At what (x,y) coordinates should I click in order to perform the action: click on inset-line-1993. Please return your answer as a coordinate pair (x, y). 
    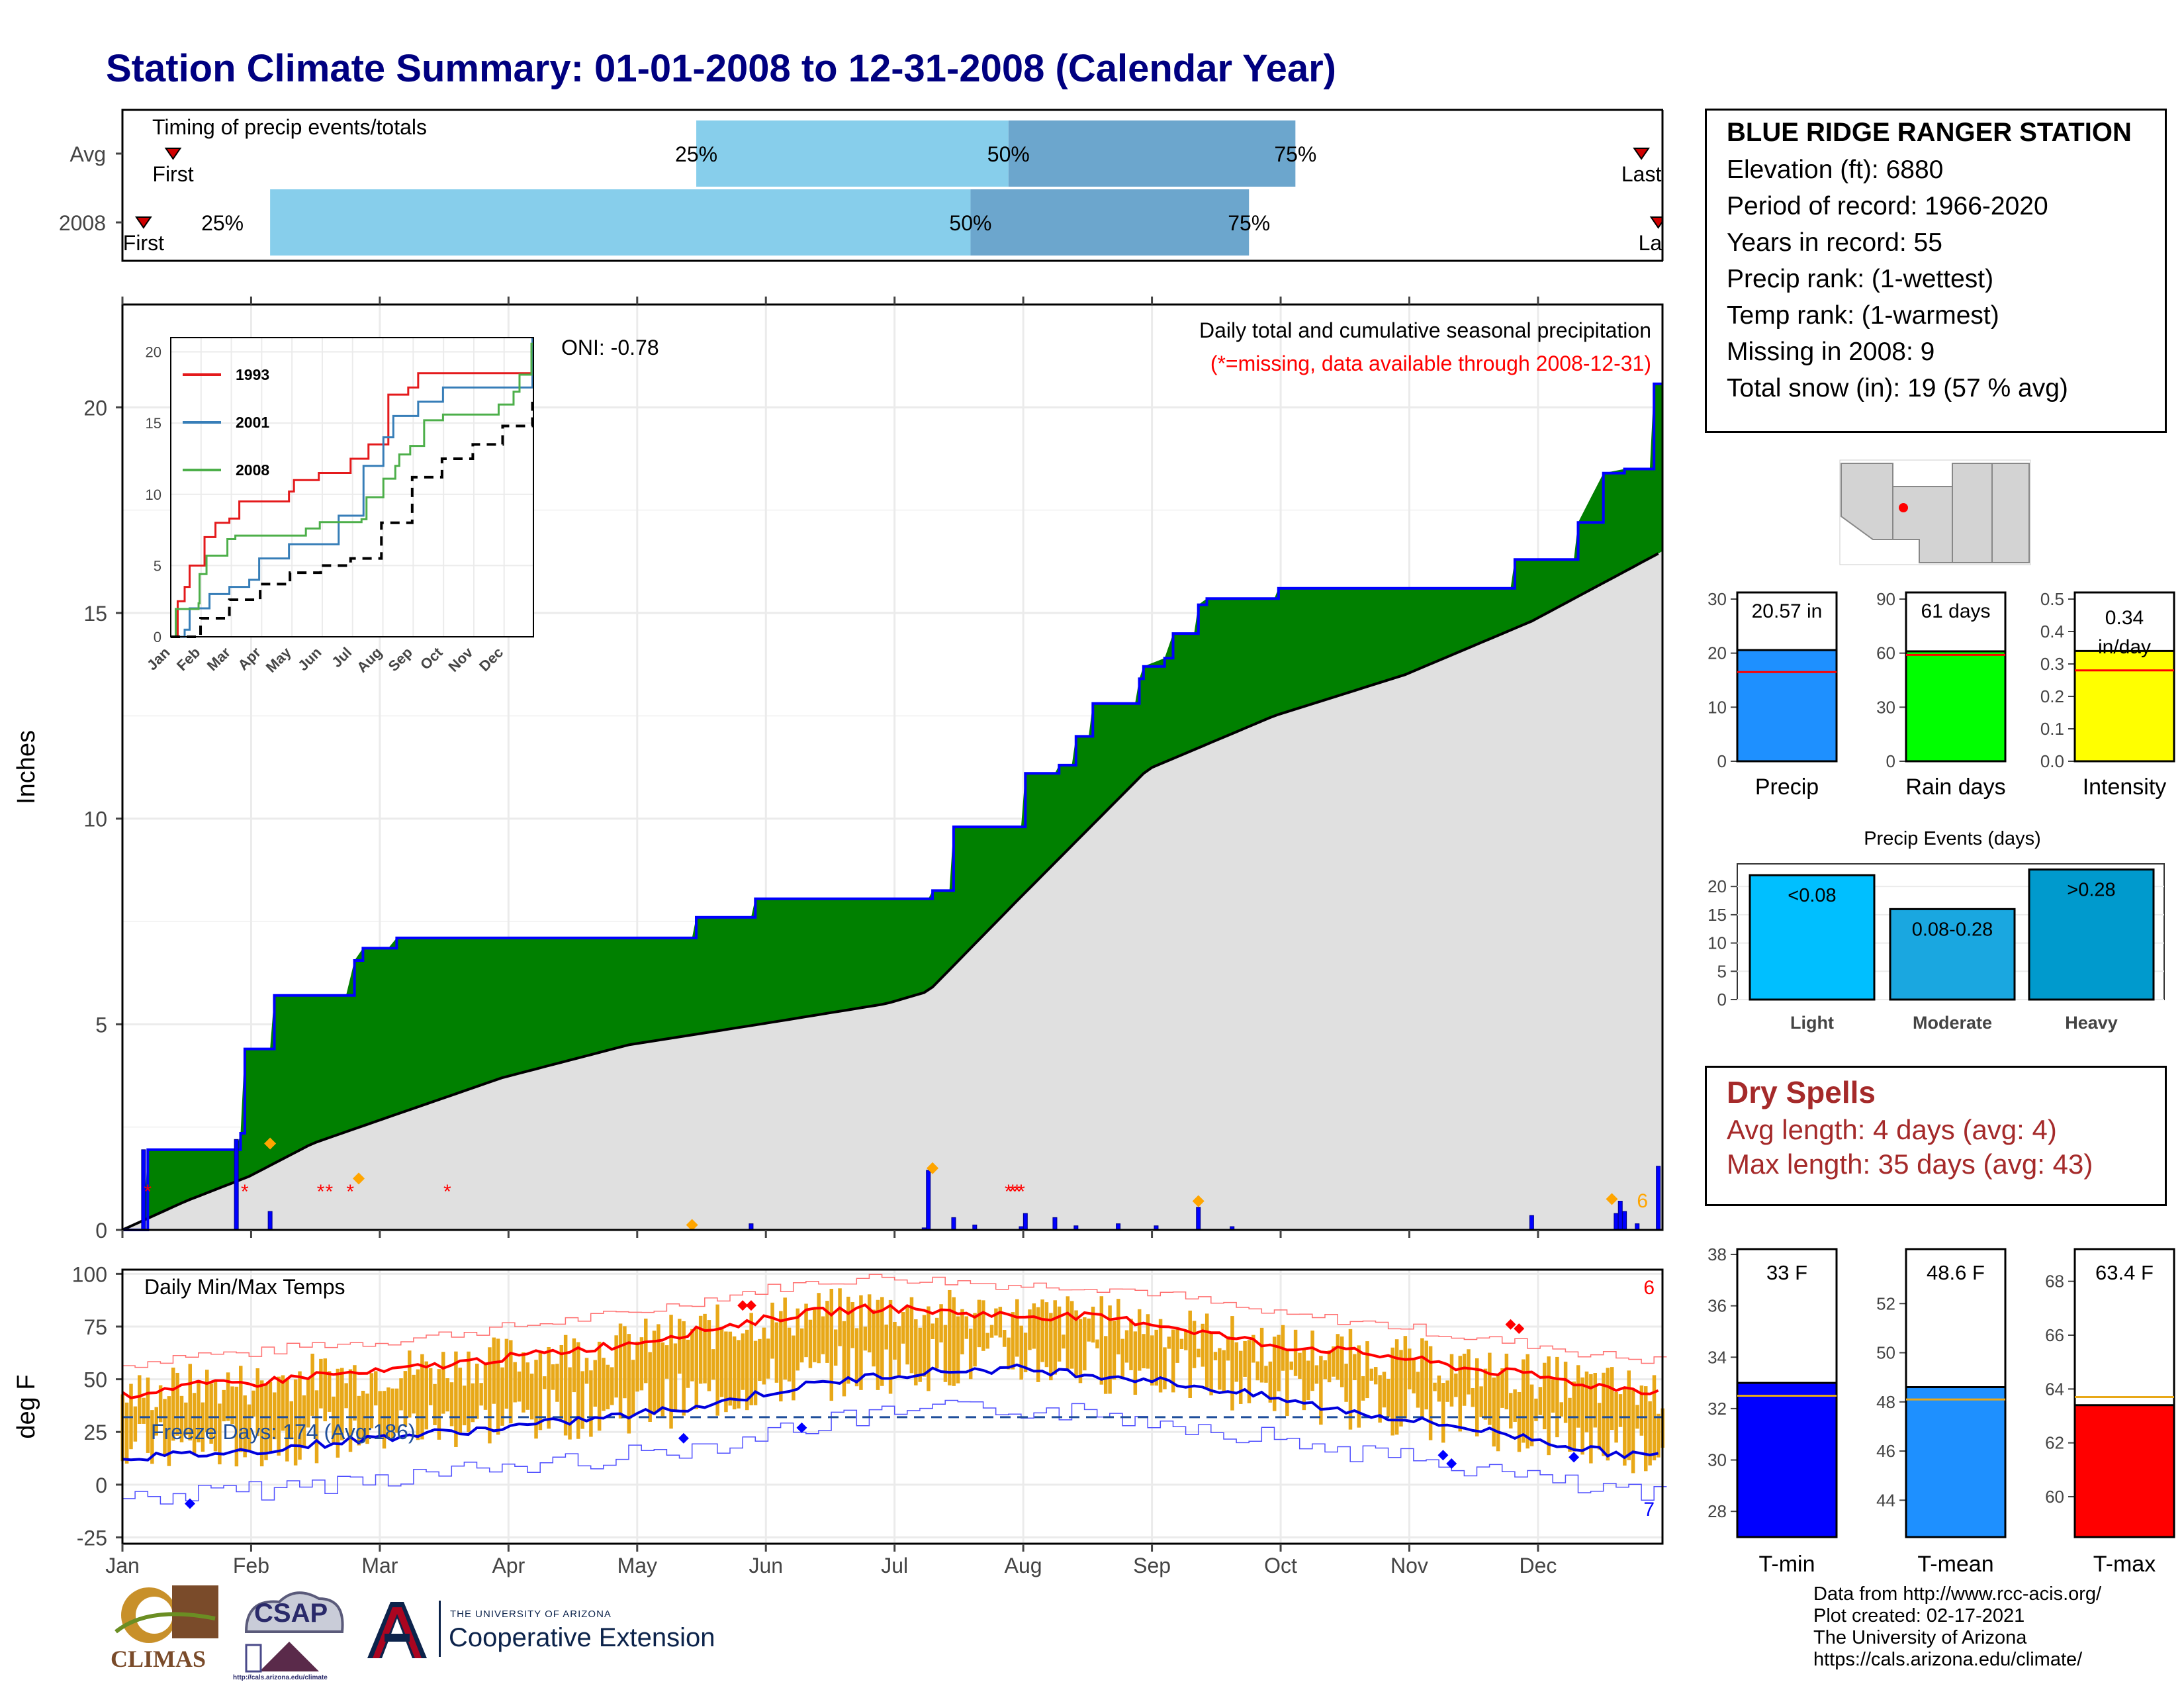
    Looking at the image, I should click on (352, 488).